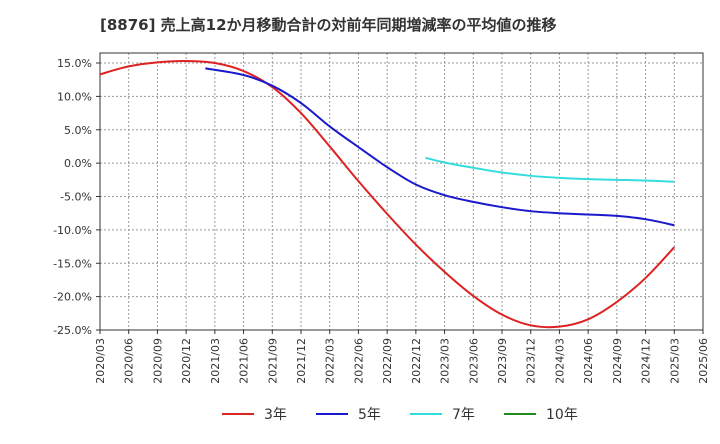  I want to click on legend-label-1: 5年, so click(369, 415).